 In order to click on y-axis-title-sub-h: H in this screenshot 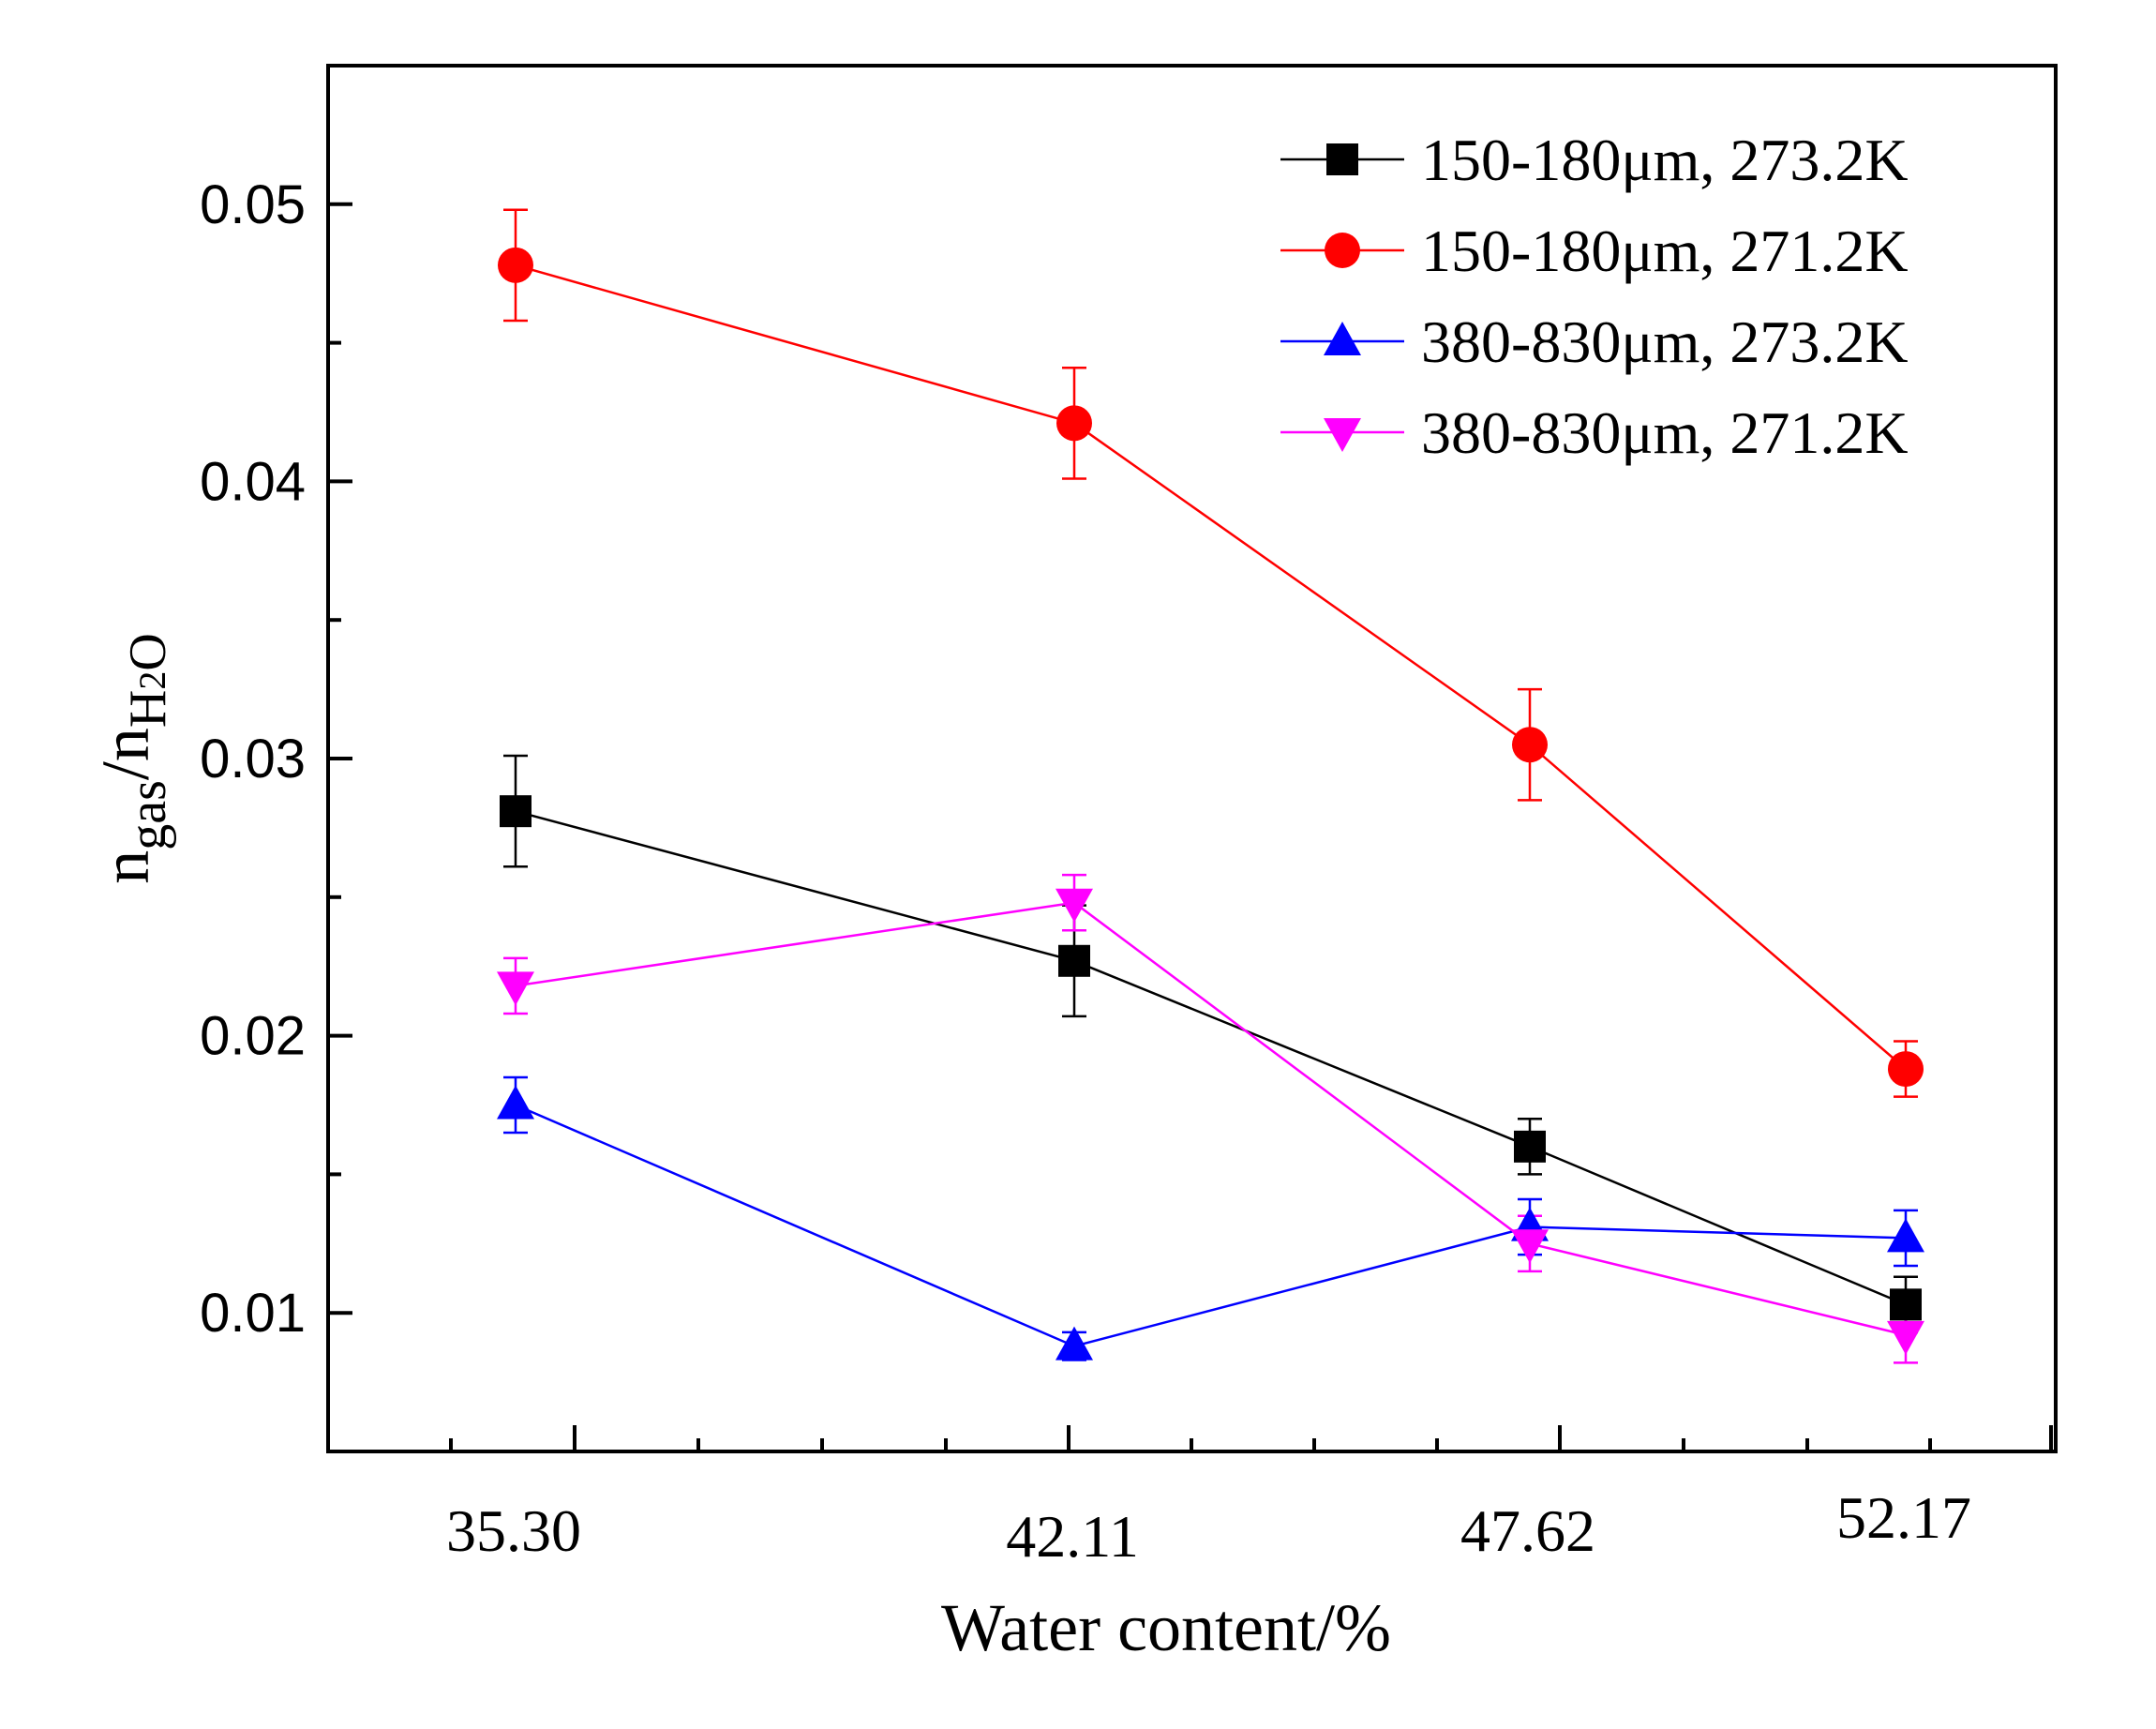, I will do `click(148, 709)`.